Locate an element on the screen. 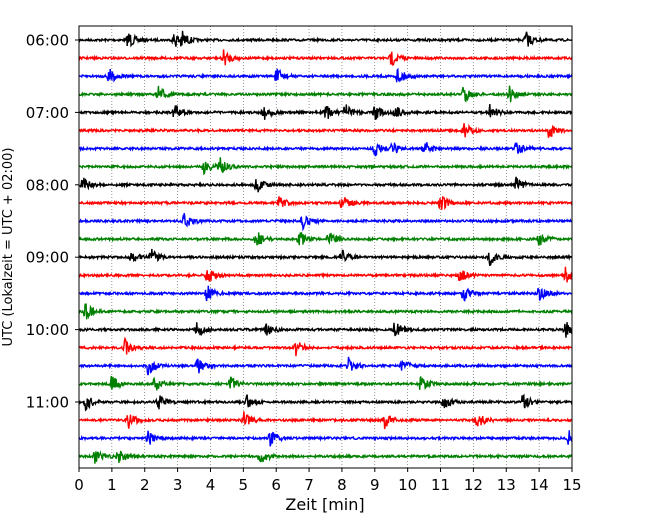  x-tick-label-0: 0 is located at coordinates (79, 485).